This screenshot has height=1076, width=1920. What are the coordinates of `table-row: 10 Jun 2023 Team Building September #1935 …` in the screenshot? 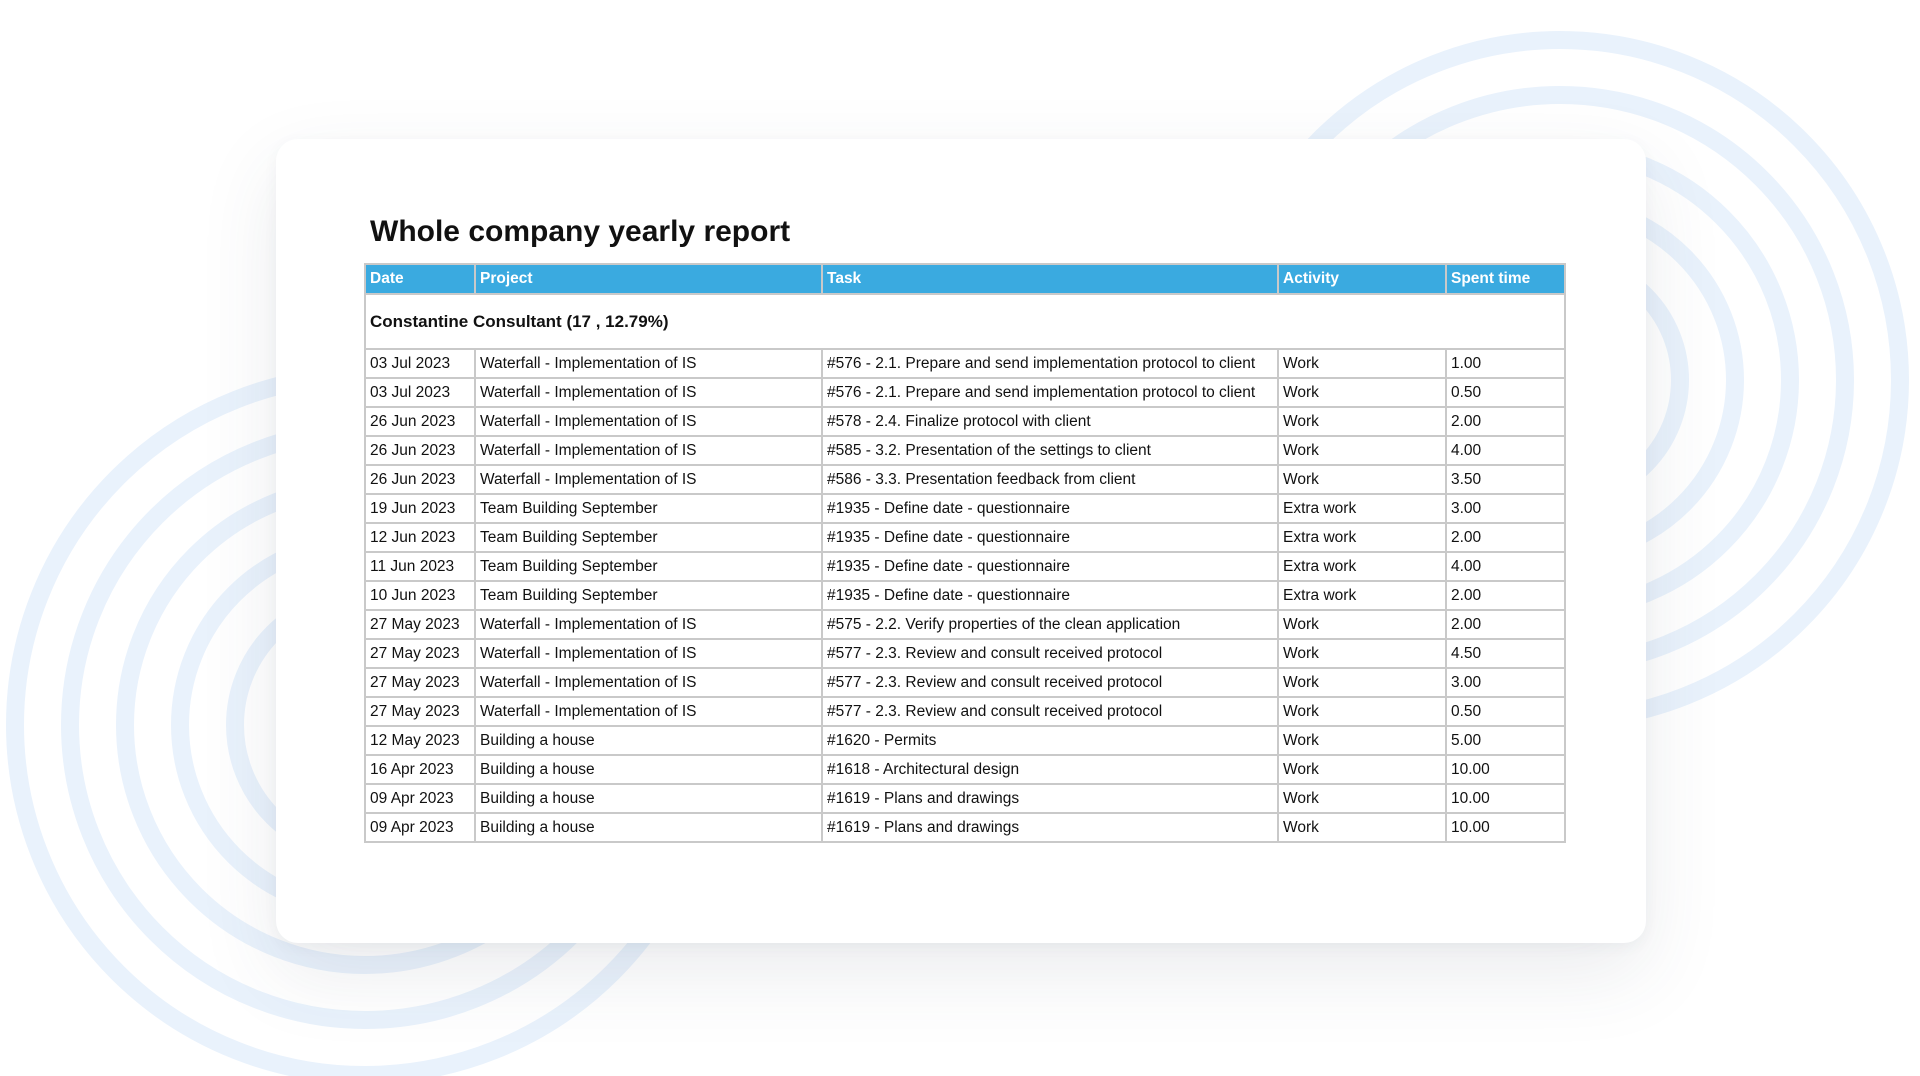 It's located at (965, 595).